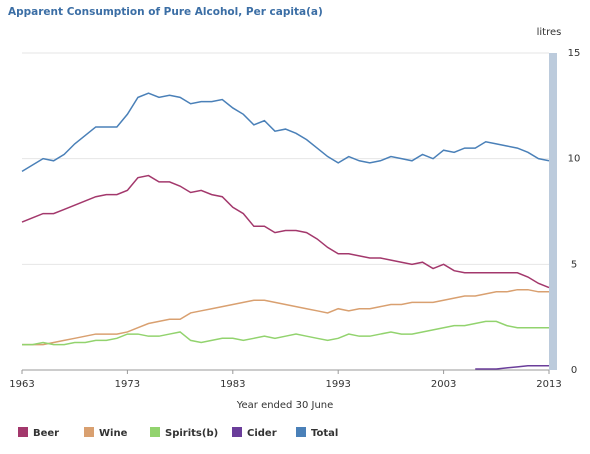 Image resolution: width=590 pixels, height=454 pixels. Describe the element at coordinates (191, 433) in the screenshot. I see `legend-label: Spirits(b)` at that location.